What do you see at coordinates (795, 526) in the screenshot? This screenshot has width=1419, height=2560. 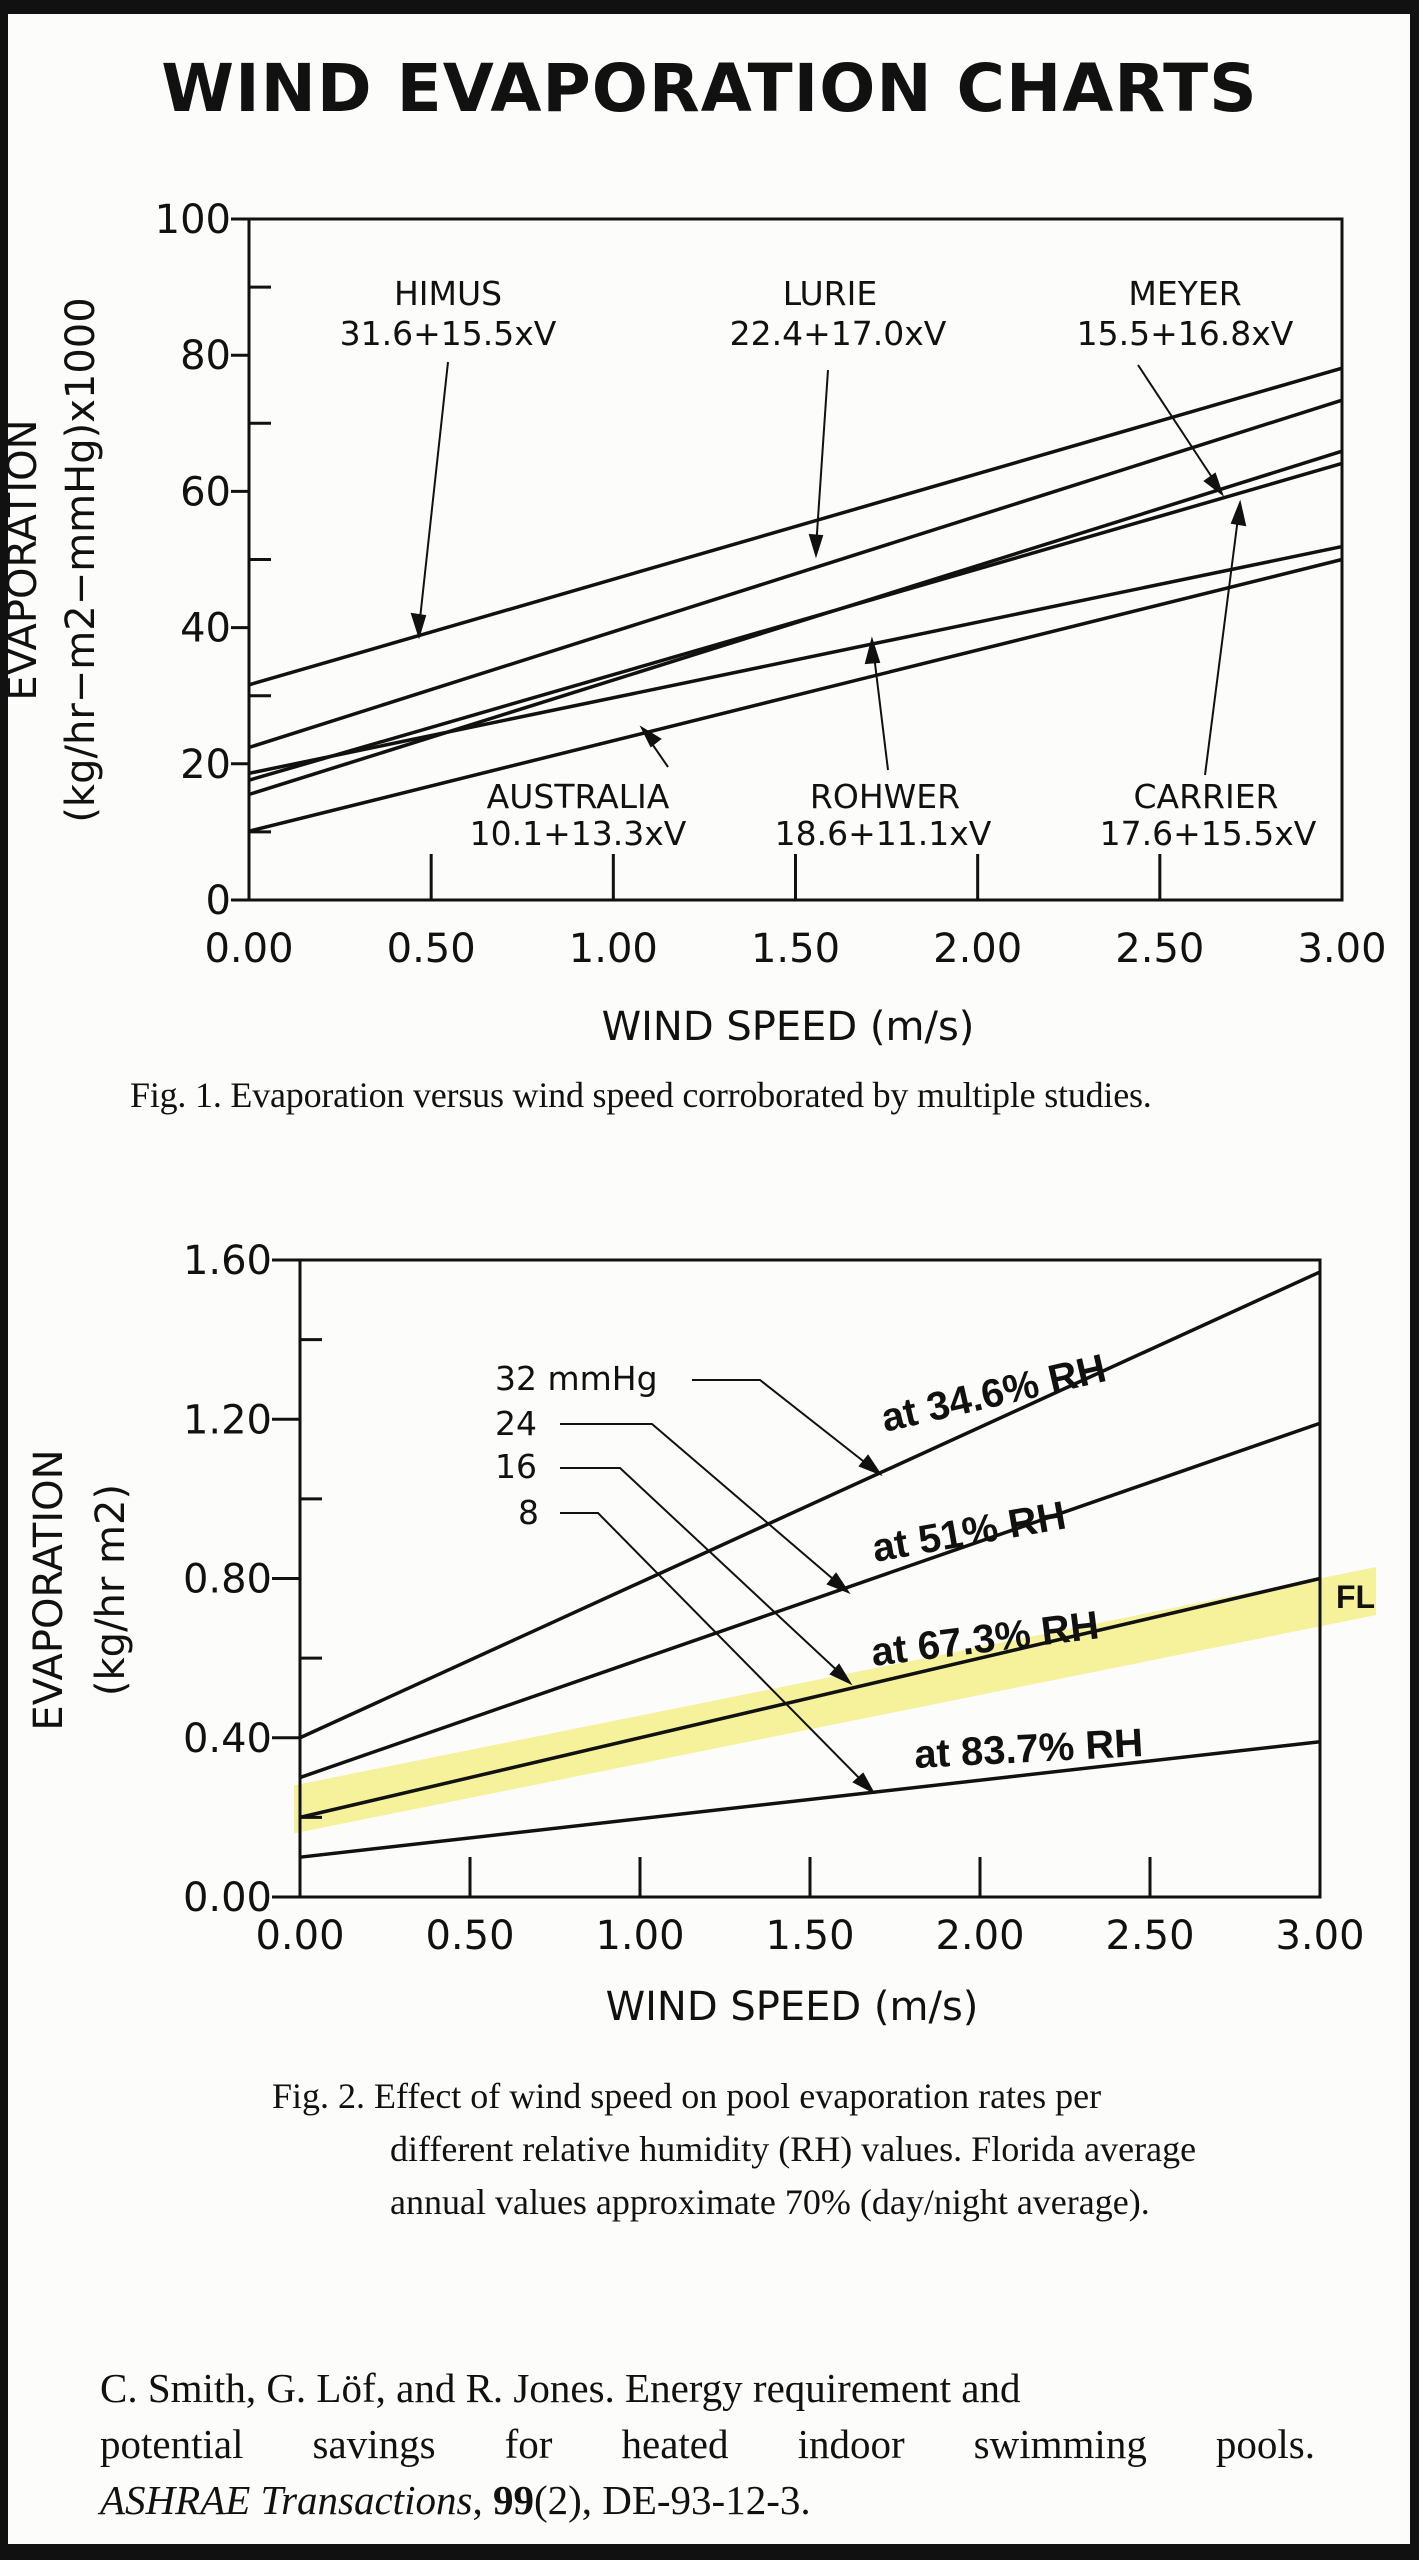 I see `series-line-himus` at bounding box center [795, 526].